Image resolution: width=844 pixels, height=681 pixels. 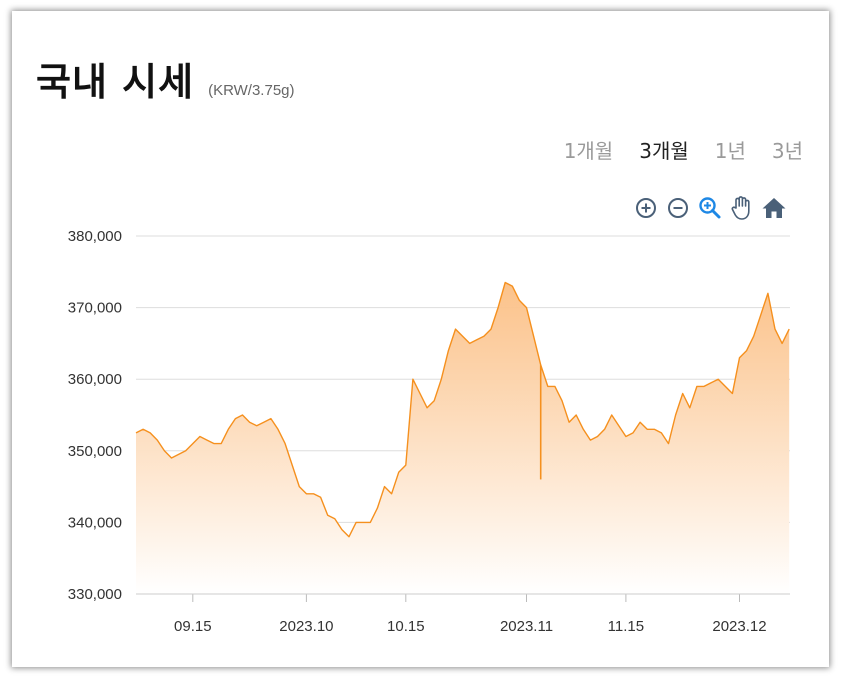 What do you see at coordinates (95, 451) in the screenshot?
I see `y-tick-label: 350,000` at bounding box center [95, 451].